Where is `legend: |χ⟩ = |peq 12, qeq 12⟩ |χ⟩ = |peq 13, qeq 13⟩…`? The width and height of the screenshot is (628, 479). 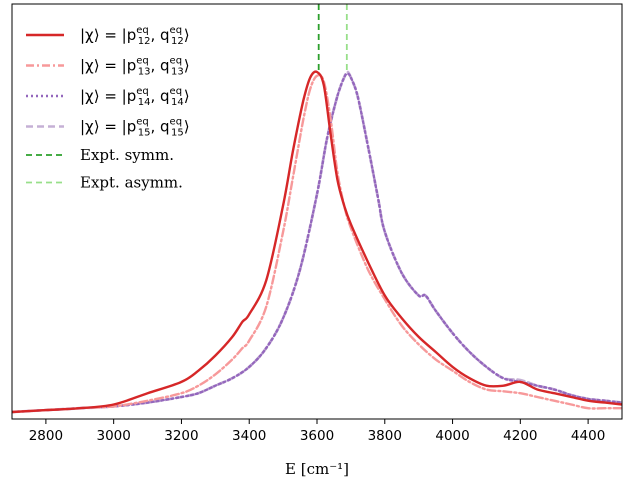 legend: |χ⟩ = |peq 12, qeq 12⟩ |χ⟩ = |peq 13, qeq 13⟩… is located at coordinates (108, 108).